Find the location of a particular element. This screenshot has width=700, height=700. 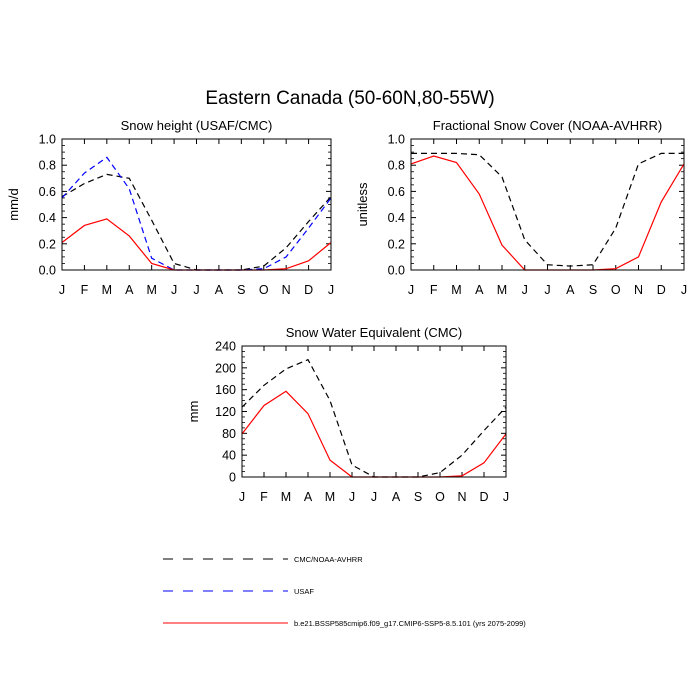

y-tick-label: 160 is located at coordinates (225, 390).